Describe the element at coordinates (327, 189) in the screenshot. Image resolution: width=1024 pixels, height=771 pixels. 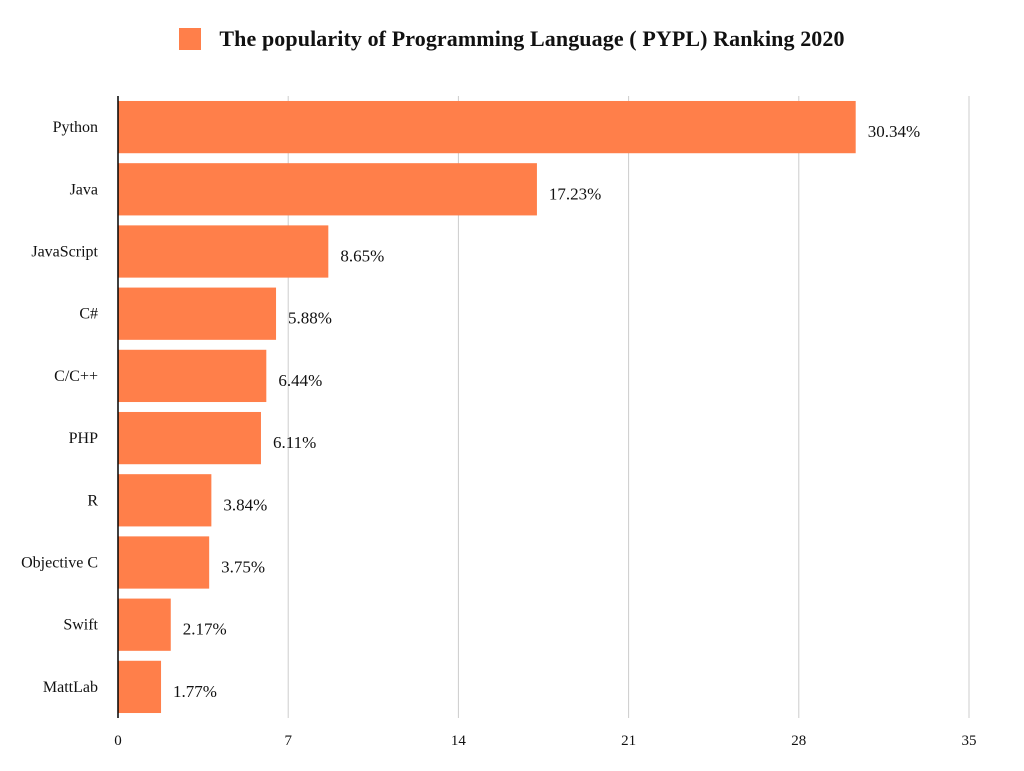
I see `bar-java` at that location.